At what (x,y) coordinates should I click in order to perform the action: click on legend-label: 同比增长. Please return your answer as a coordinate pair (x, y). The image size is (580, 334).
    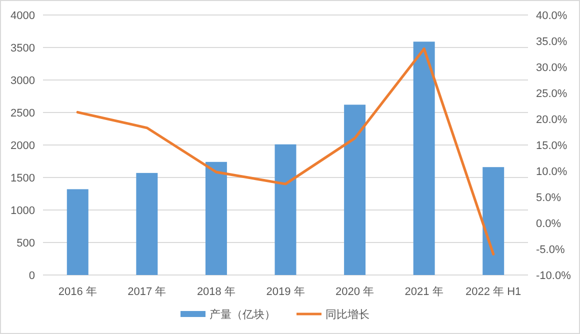
    Looking at the image, I should click on (348, 314).